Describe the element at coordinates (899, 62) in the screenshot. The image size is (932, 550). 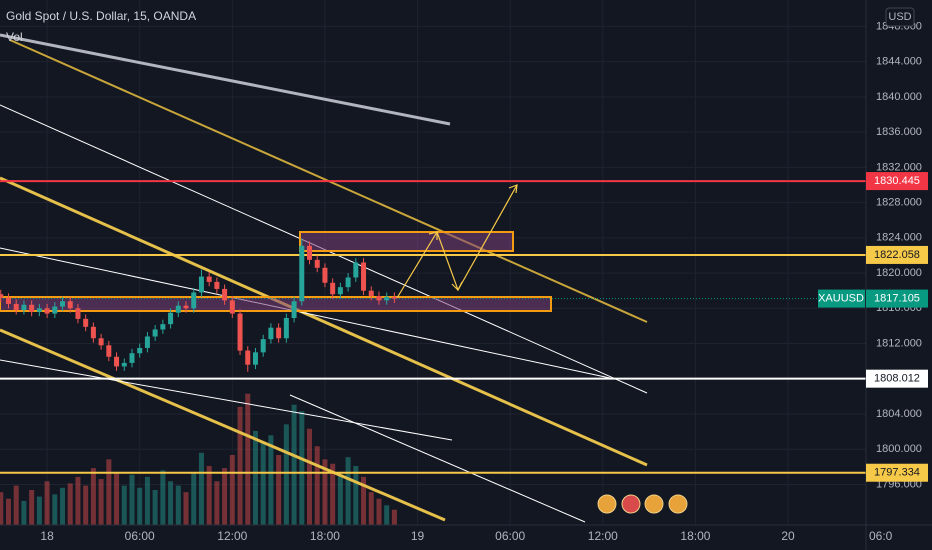
I see `y-tick-label: 1844.000` at that location.